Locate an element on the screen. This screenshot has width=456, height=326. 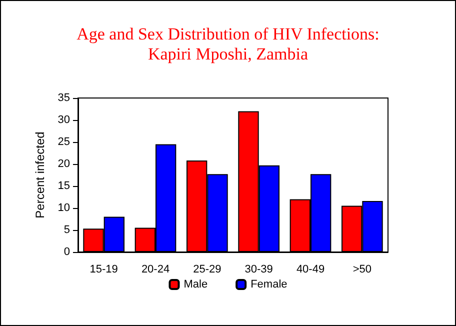
y-tick-label: 0 is located at coordinates (67, 252).